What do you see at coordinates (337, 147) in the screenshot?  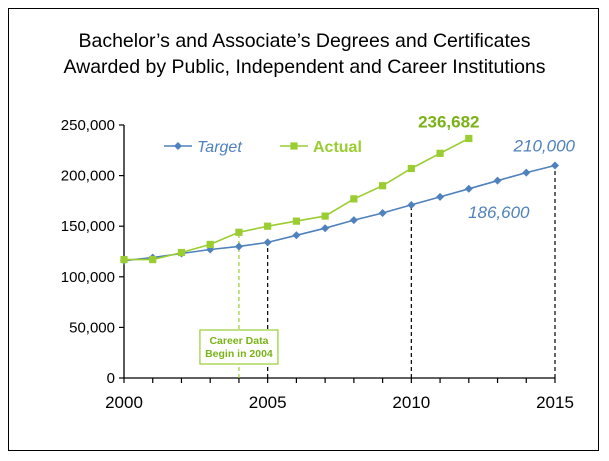 I see `legend-label-actual: Actual` at bounding box center [337, 147].